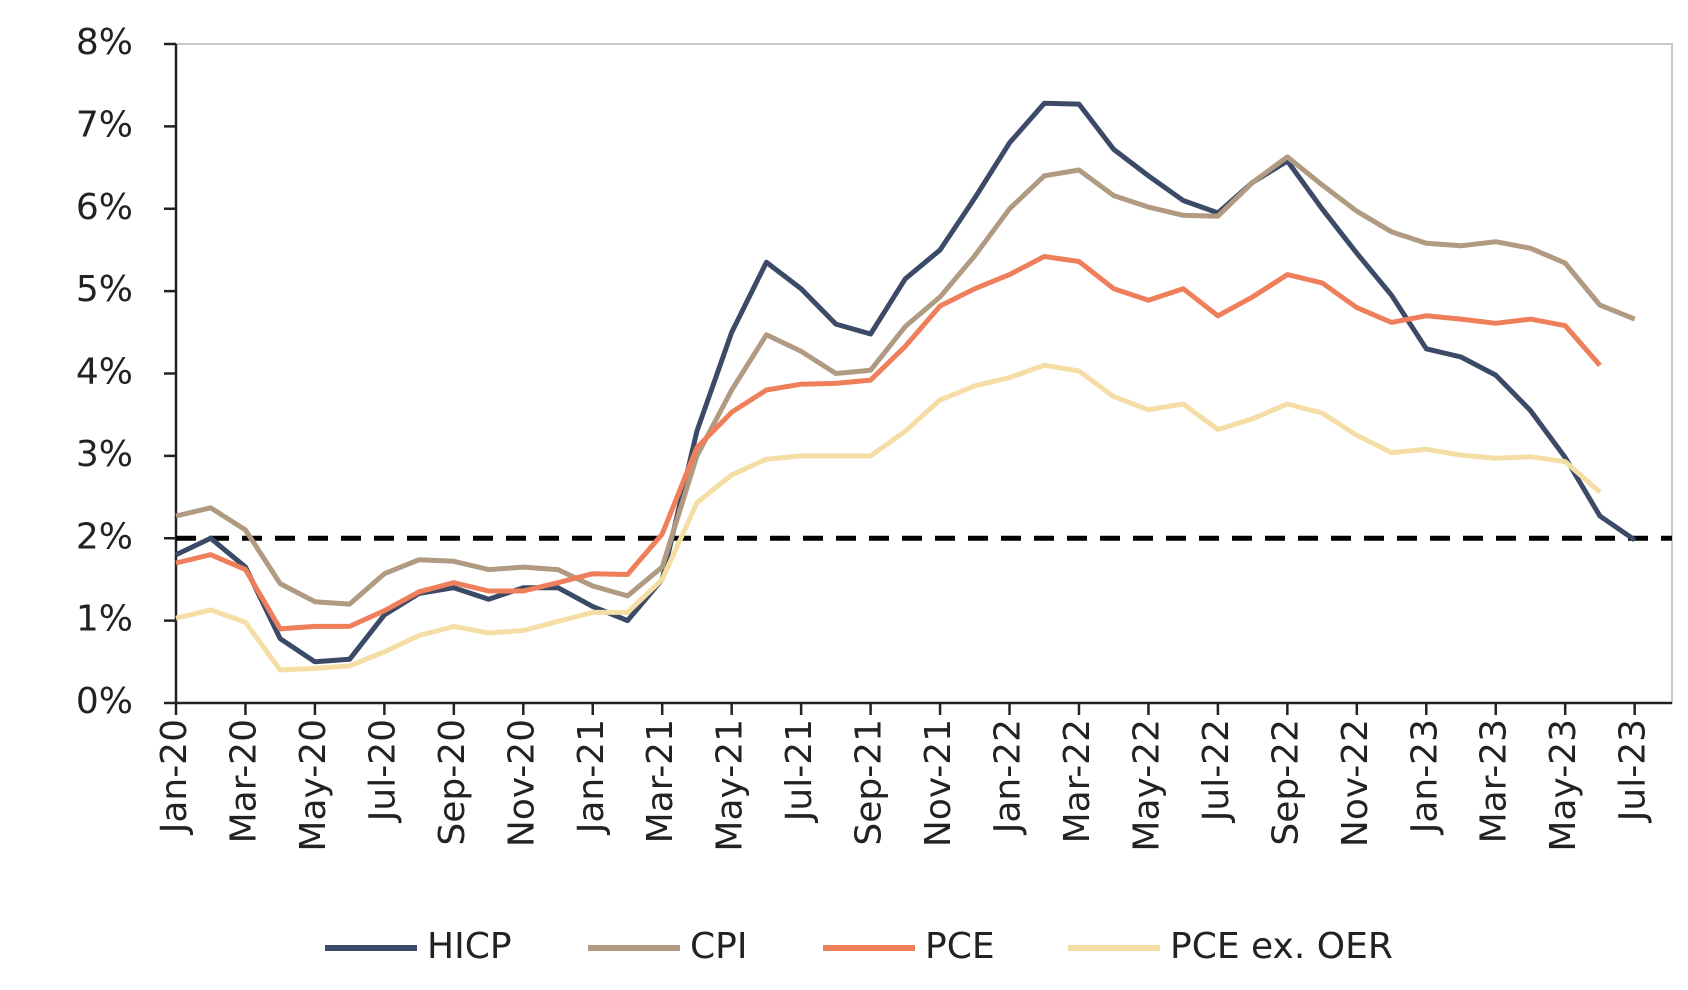  Describe the element at coordinates (1077, 781) in the screenshot. I see `x-tick-label: Mar-22` at that location.